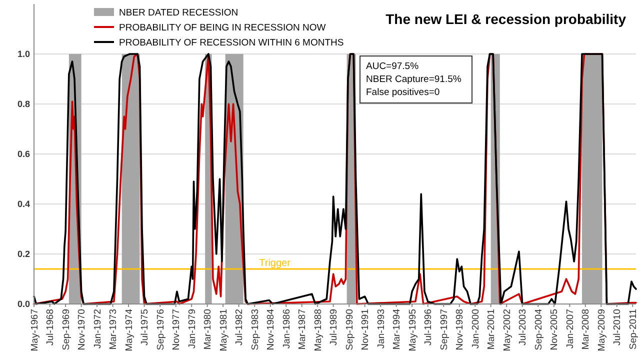 The image size is (640, 360). Describe the element at coordinates (397, 329) in the screenshot. I see `x-tick-label: Mar-1994` at that location.